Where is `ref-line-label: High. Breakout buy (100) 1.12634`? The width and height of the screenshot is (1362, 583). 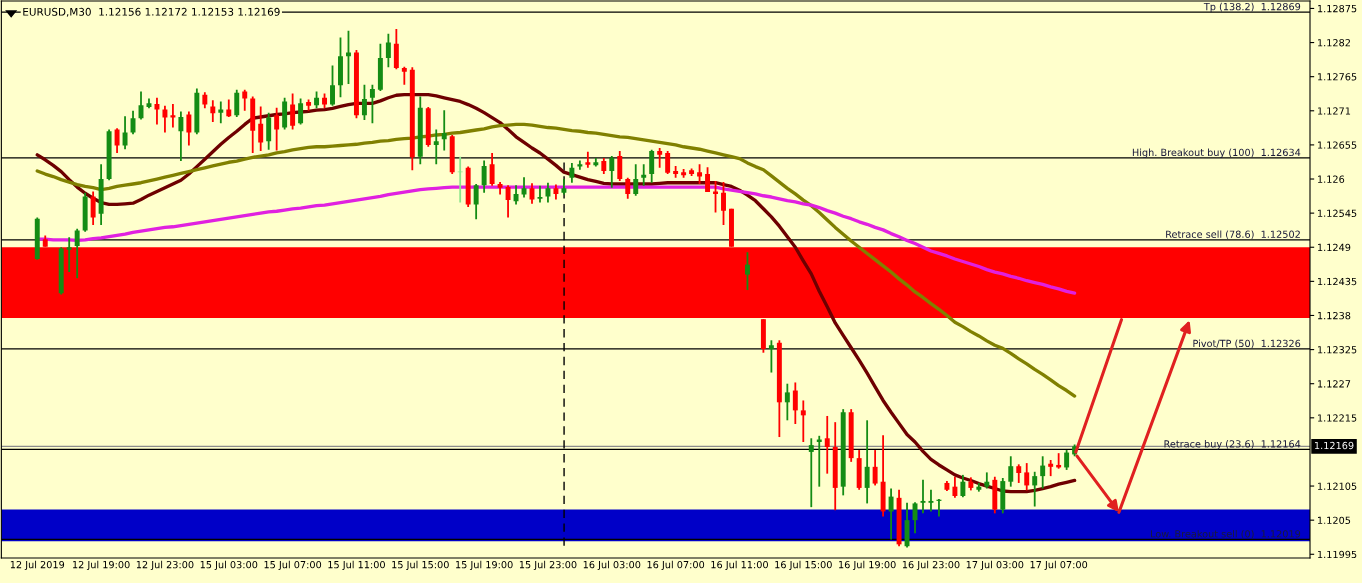
ref-line-label: High. Breakout buy (100) 1.12634 is located at coordinates (1216, 153).